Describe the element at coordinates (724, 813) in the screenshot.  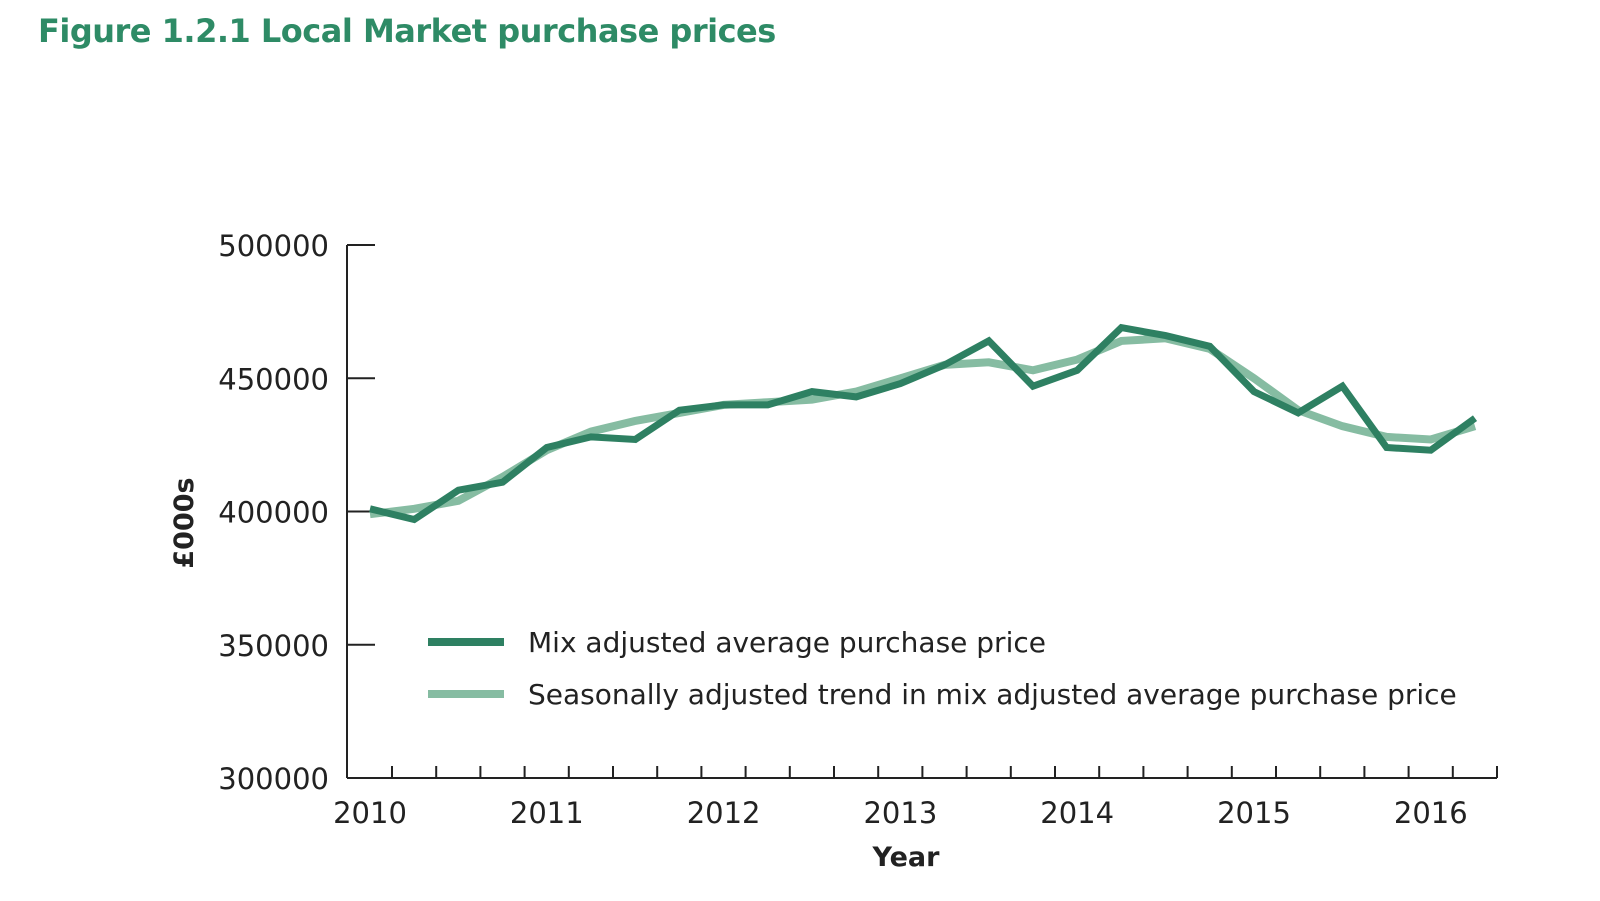
I see `x-tick-label: 2012` at that location.